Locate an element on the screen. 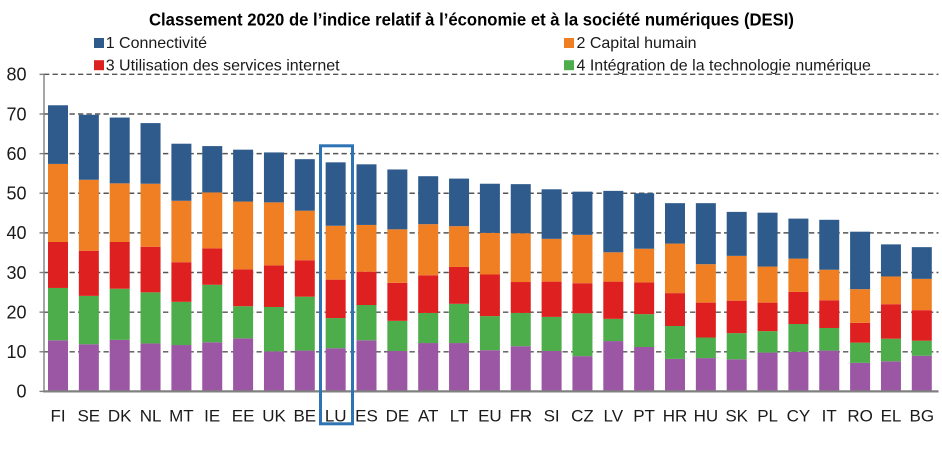 This screenshot has height=455, width=942. svg-text: RO is located at coordinates (860, 416).